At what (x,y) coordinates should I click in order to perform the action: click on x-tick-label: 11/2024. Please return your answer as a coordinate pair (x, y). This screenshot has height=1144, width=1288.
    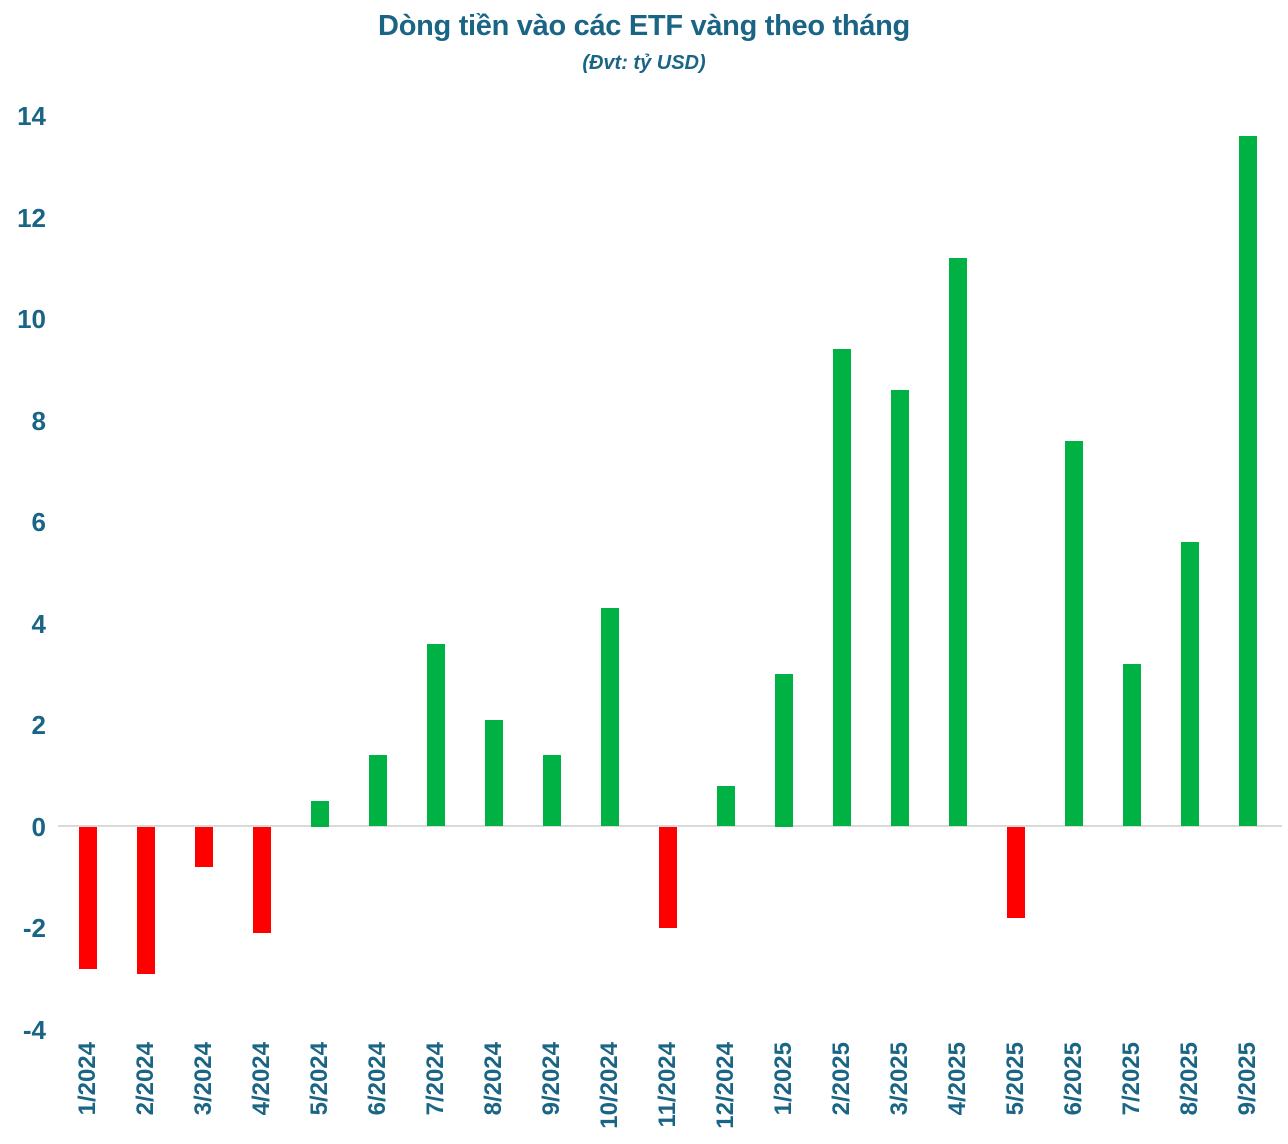
    Looking at the image, I should click on (667, 1085).